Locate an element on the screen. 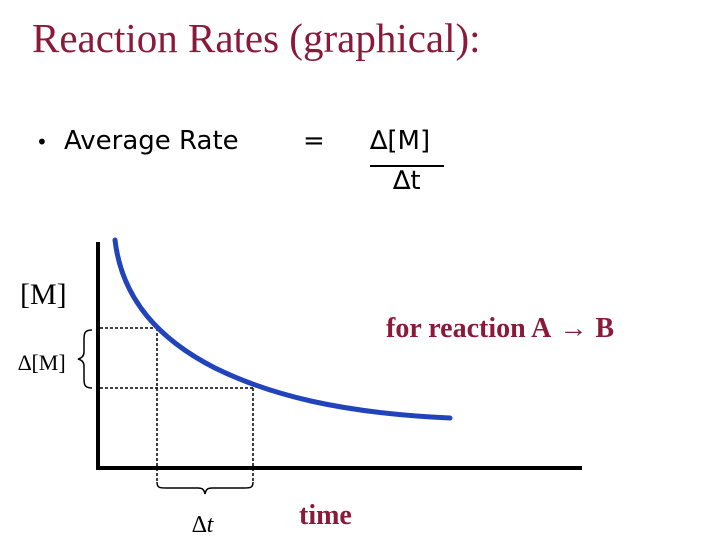 This screenshot has width=720, height=540. delta-m-brace is located at coordinates (85, 359).